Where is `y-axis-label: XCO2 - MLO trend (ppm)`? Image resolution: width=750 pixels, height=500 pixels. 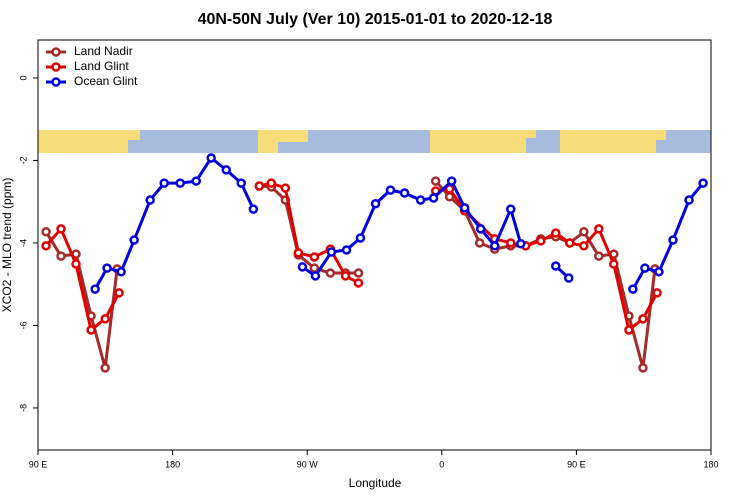
y-axis-label: XCO2 - MLO trend (ppm) is located at coordinates (7, 245).